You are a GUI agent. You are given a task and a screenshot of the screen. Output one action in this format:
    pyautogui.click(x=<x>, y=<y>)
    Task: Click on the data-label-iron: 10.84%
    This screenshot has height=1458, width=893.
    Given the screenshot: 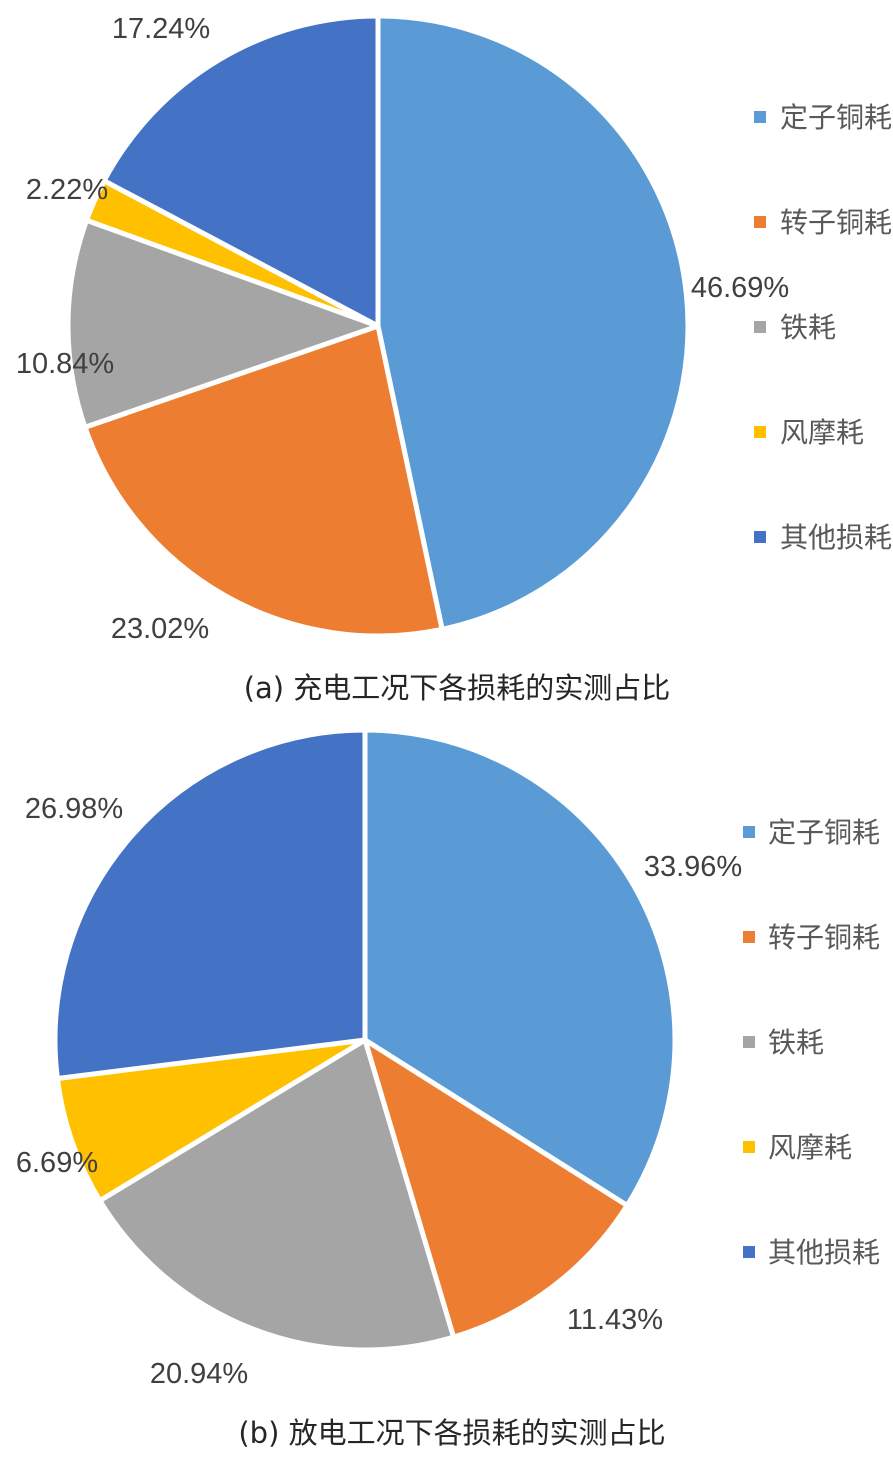 What is the action you would take?
    pyautogui.click(x=65, y=364)
    